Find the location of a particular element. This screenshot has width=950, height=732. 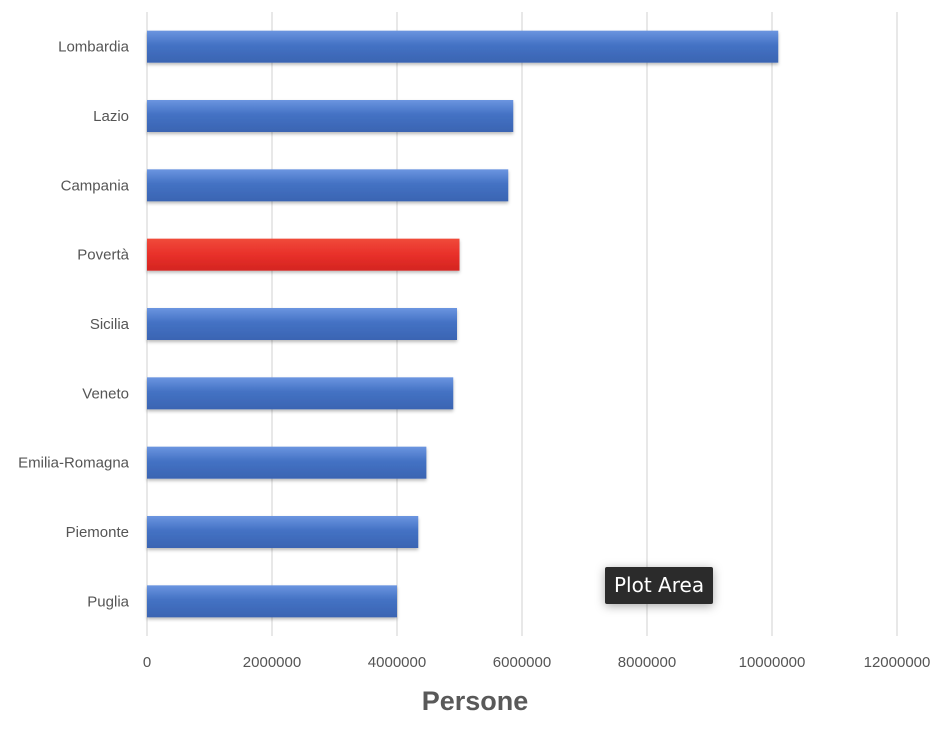

category-label: Povertà is located at coordinates (103, 255).